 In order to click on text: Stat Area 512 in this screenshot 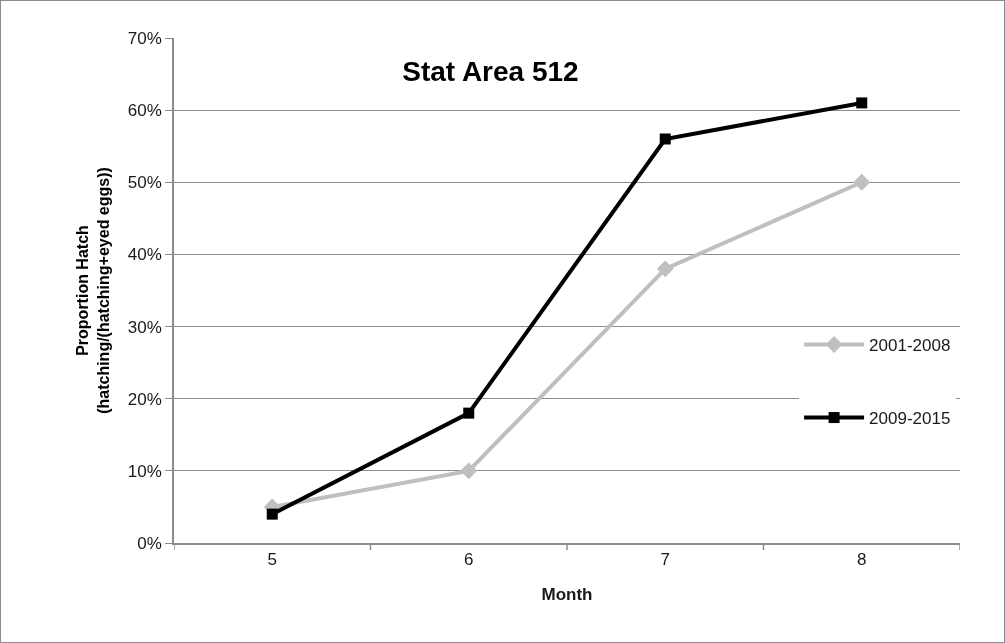, I will do `click(490, 72)`.